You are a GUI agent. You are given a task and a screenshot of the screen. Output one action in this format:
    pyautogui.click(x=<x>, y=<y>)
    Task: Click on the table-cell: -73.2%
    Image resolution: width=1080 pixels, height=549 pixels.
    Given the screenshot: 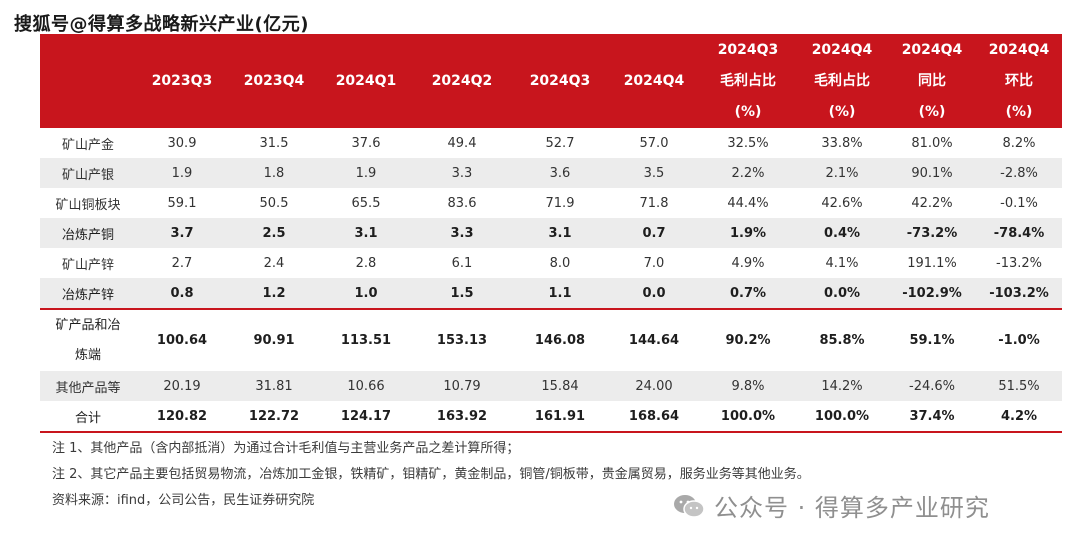 What is the action you would take?
    pyautogui.click(x=932, y=233)
    